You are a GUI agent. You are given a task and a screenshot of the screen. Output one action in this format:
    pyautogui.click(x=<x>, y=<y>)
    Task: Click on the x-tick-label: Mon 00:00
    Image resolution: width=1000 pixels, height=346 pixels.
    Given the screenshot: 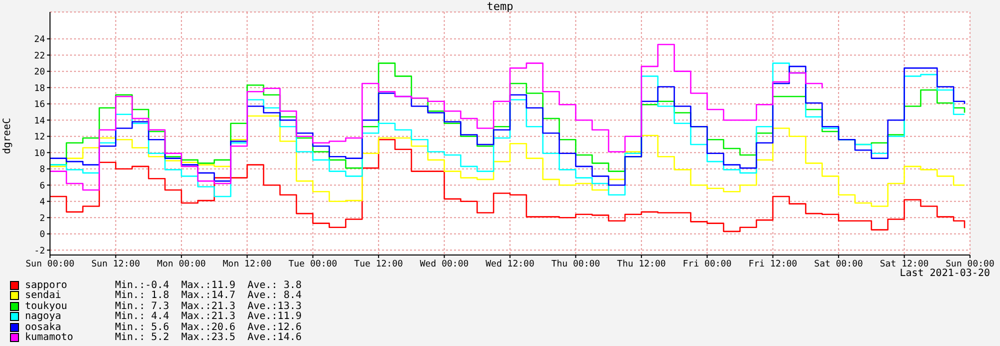 What is the action you would take?
    pyautogui.click(x=181, y=264)
    